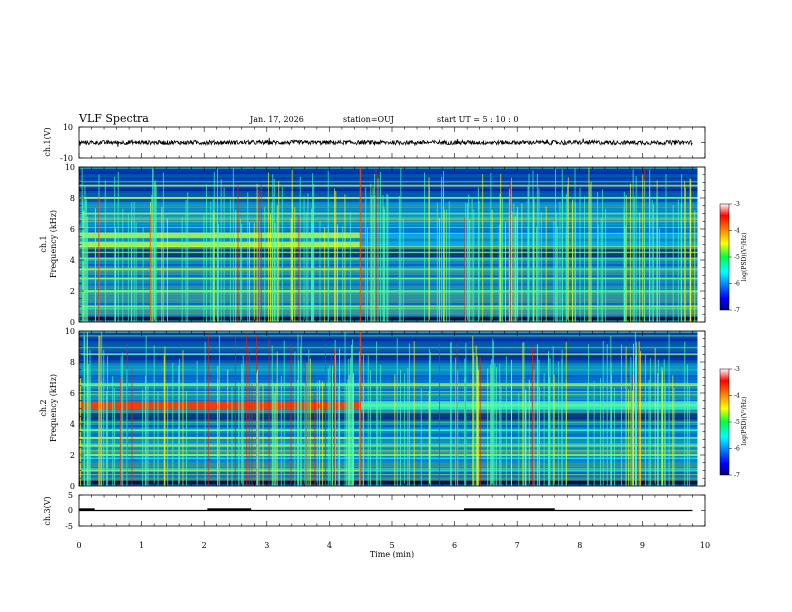 This screenshot has width=792, height=612. What do you see at coordinates (744, 421) in the screenshot?
I see `ch2-colorbar-label: log(PSD)(V²/Hz)` at bounding box center [744, 421].